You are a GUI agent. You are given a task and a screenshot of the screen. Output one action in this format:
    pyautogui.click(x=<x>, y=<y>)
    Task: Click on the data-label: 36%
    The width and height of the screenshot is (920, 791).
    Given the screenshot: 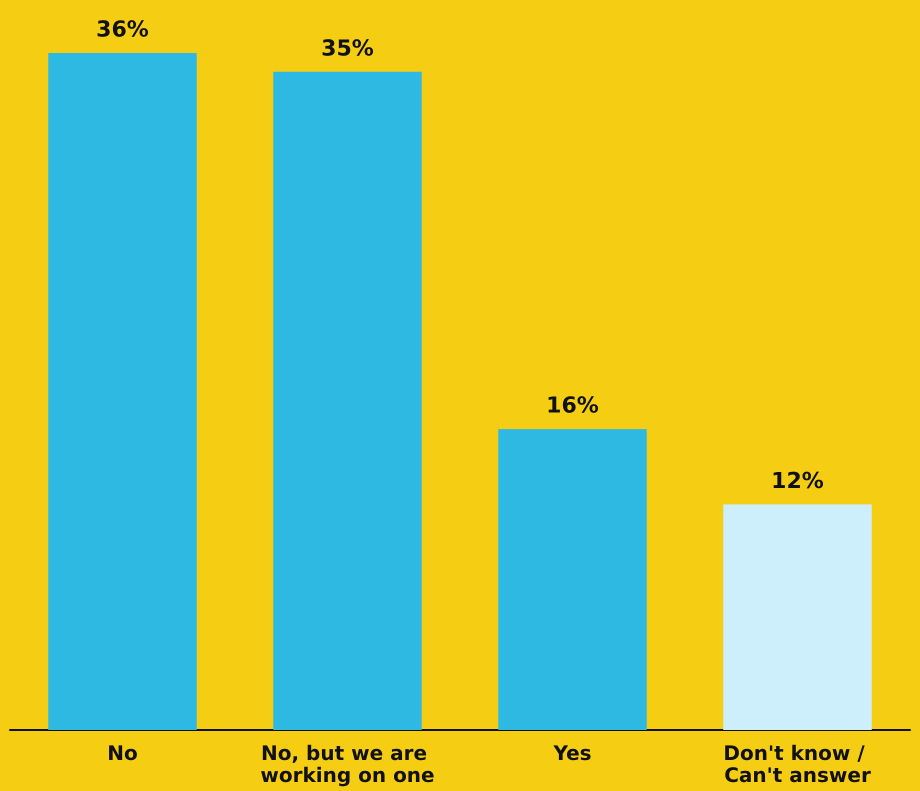 What is the action you would take?
    pyautogui.click(x=122, y=30)
    